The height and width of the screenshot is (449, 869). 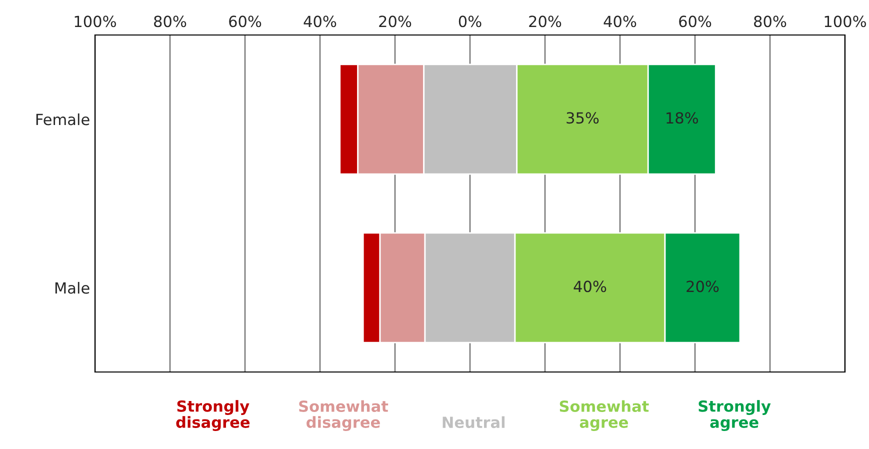 What do you see at coordinates (343, 416) in the screenshot?
I see `text: Somewhat disagree` at bounding box center [343, 416].